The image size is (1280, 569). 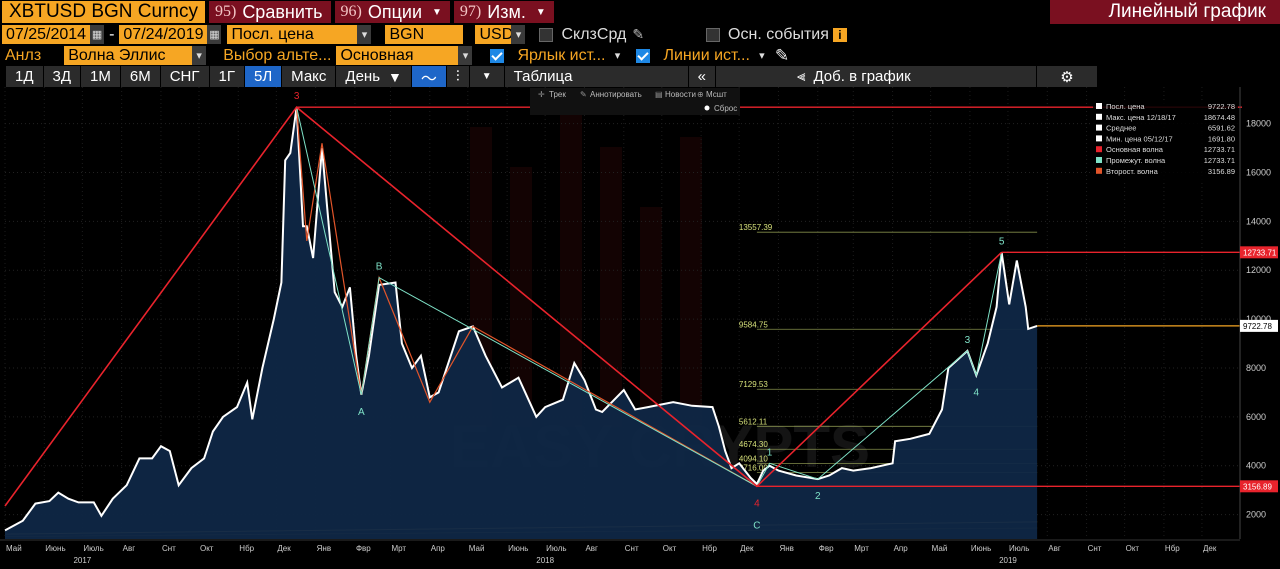 I want to click on zoom-icon: ⊕, so click(x=700, y=94).